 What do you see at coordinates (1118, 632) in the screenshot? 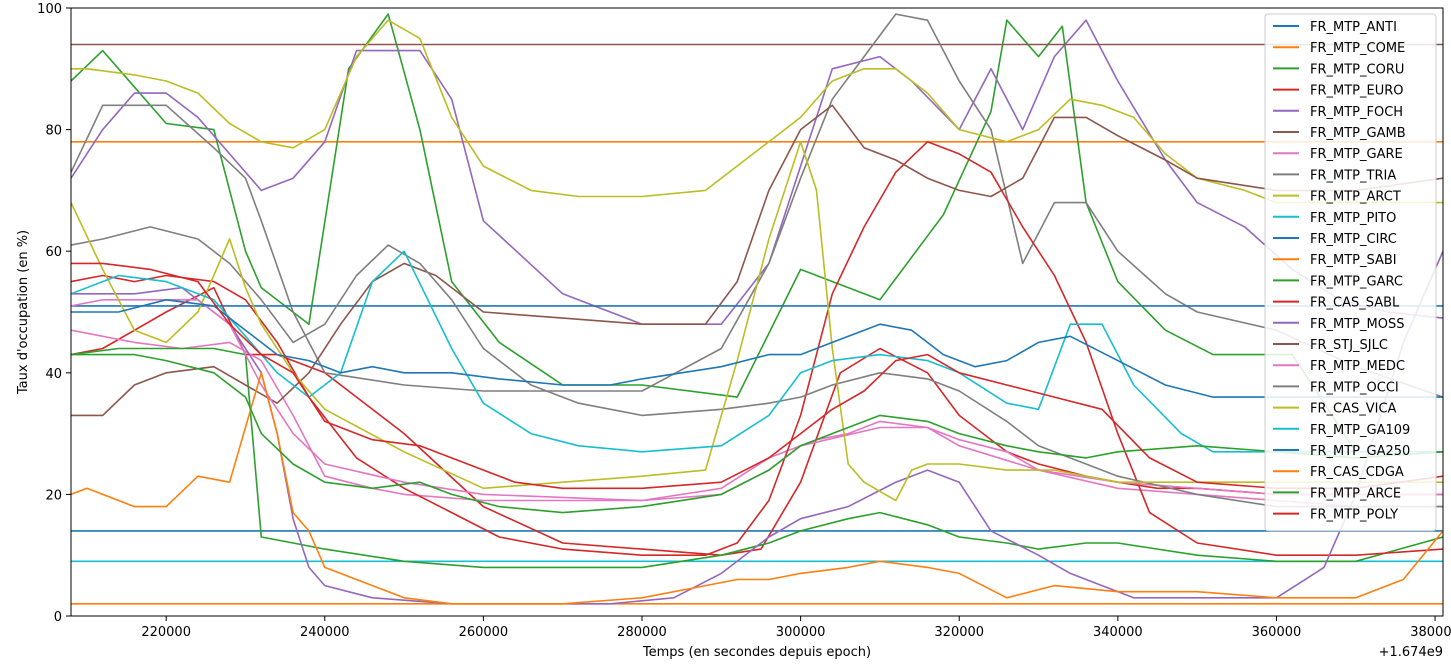
I see `x-tick-label: 340000` at bounding box center [1118, 632].